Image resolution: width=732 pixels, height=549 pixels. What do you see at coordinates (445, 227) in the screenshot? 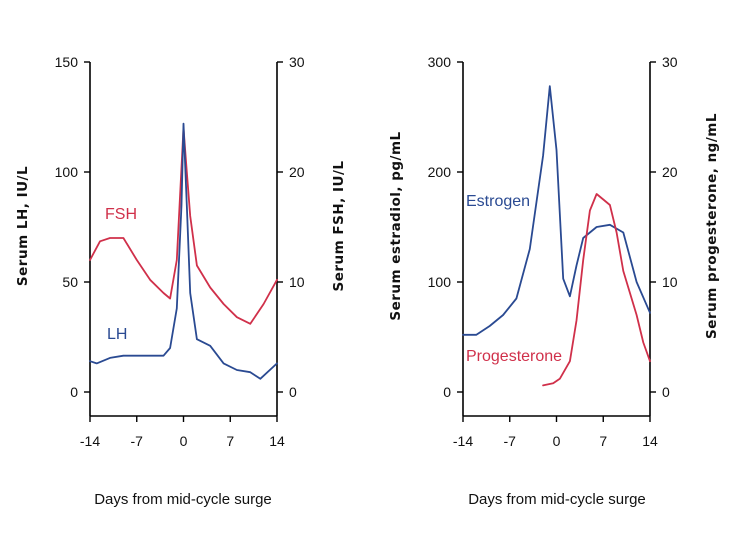
I see `y-ticks-left: 0 100 200 300` at bounding box center [445, 227].